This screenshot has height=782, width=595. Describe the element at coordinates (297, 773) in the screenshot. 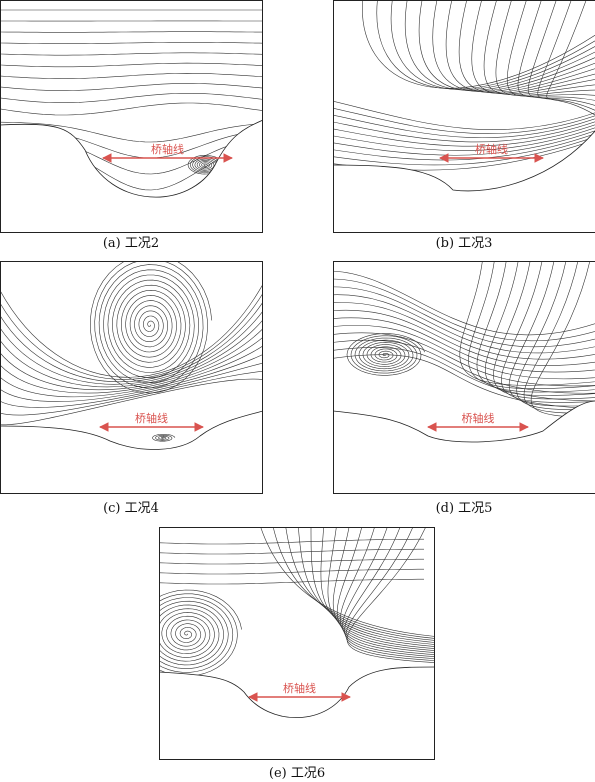

I see `panel-caption: (e) 工况6` at that location.